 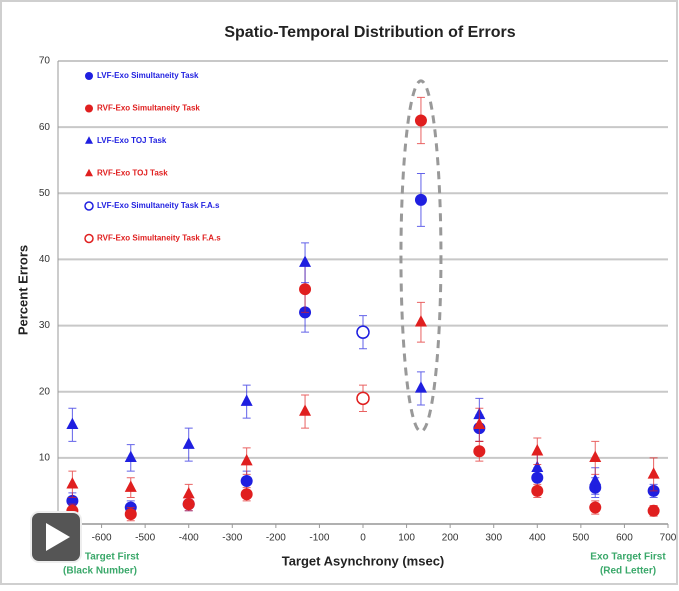 I want to click on x-tick-label: -600, so click(x=102, y=538).